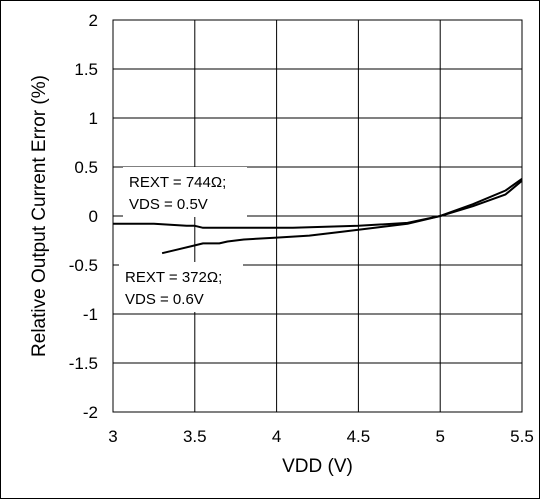  I want to click on y-tick-label: -2, so click(90, 412).